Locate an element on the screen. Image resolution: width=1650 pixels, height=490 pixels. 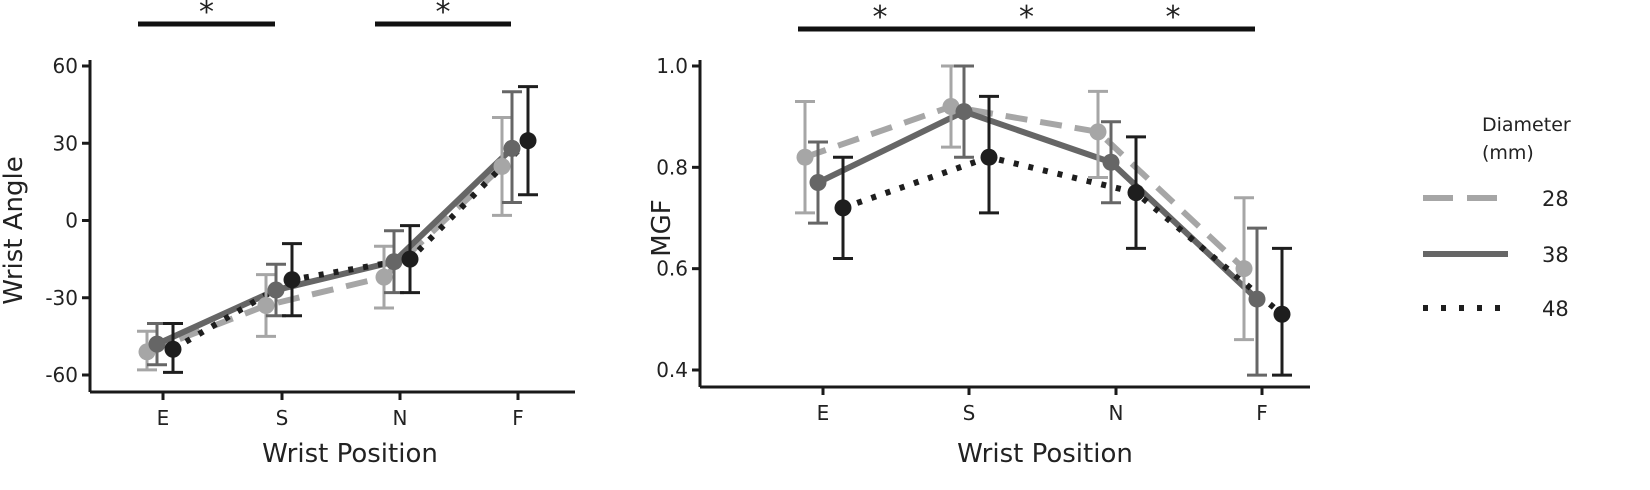
y-tick-label: -60 is located at coordinates (61, 375).